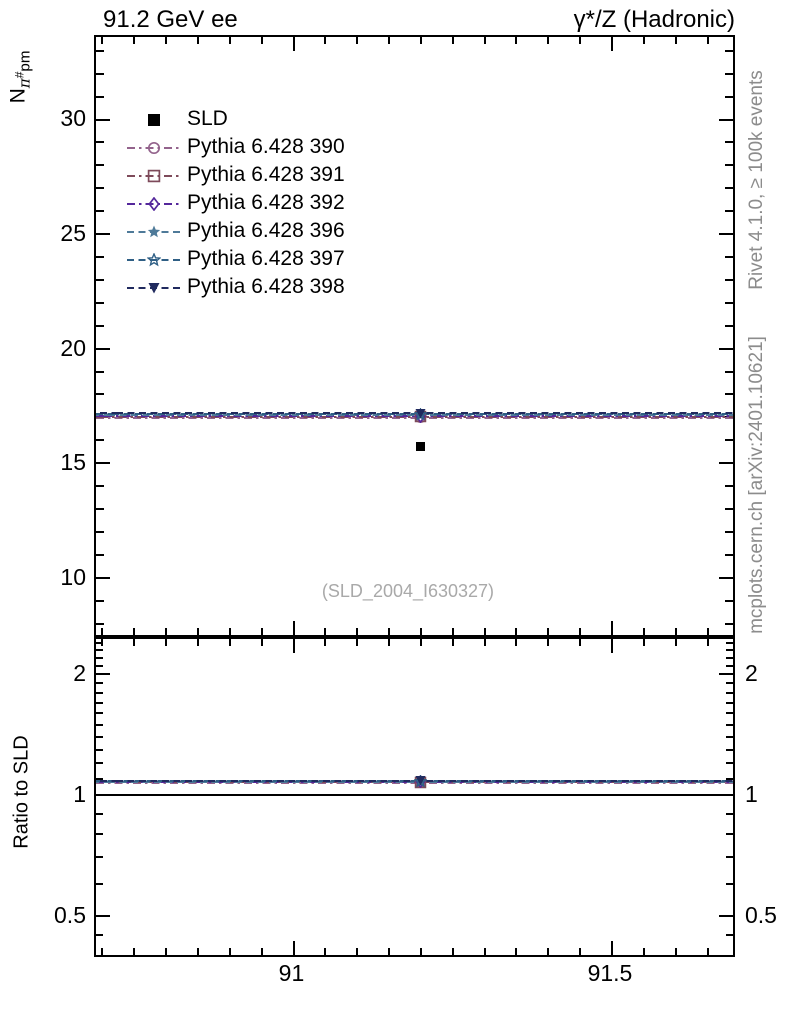  What do you see at coordinates (73, 233) in the screenshot?
I see `main-ytick-label-25: 25` at bounding box center [73, 233].